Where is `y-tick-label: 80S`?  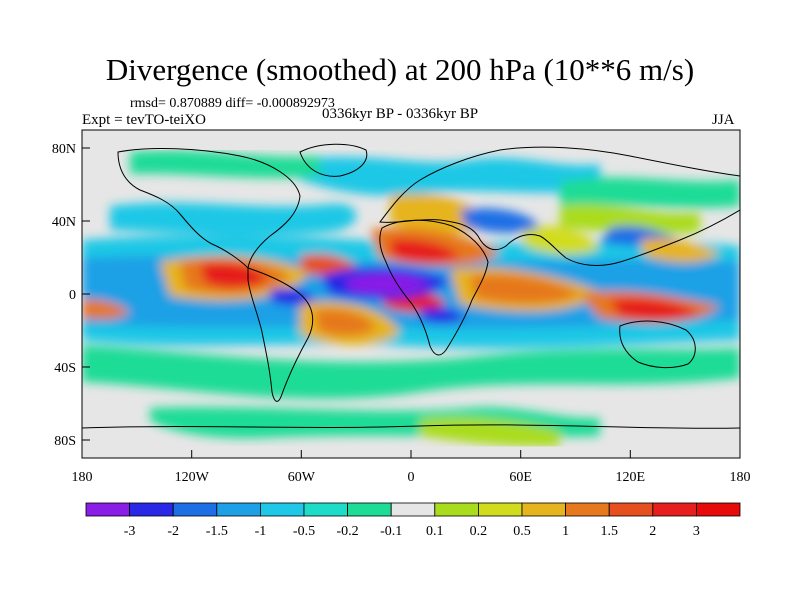
y-tick-label: 80S is located at coordinates (65, 441).